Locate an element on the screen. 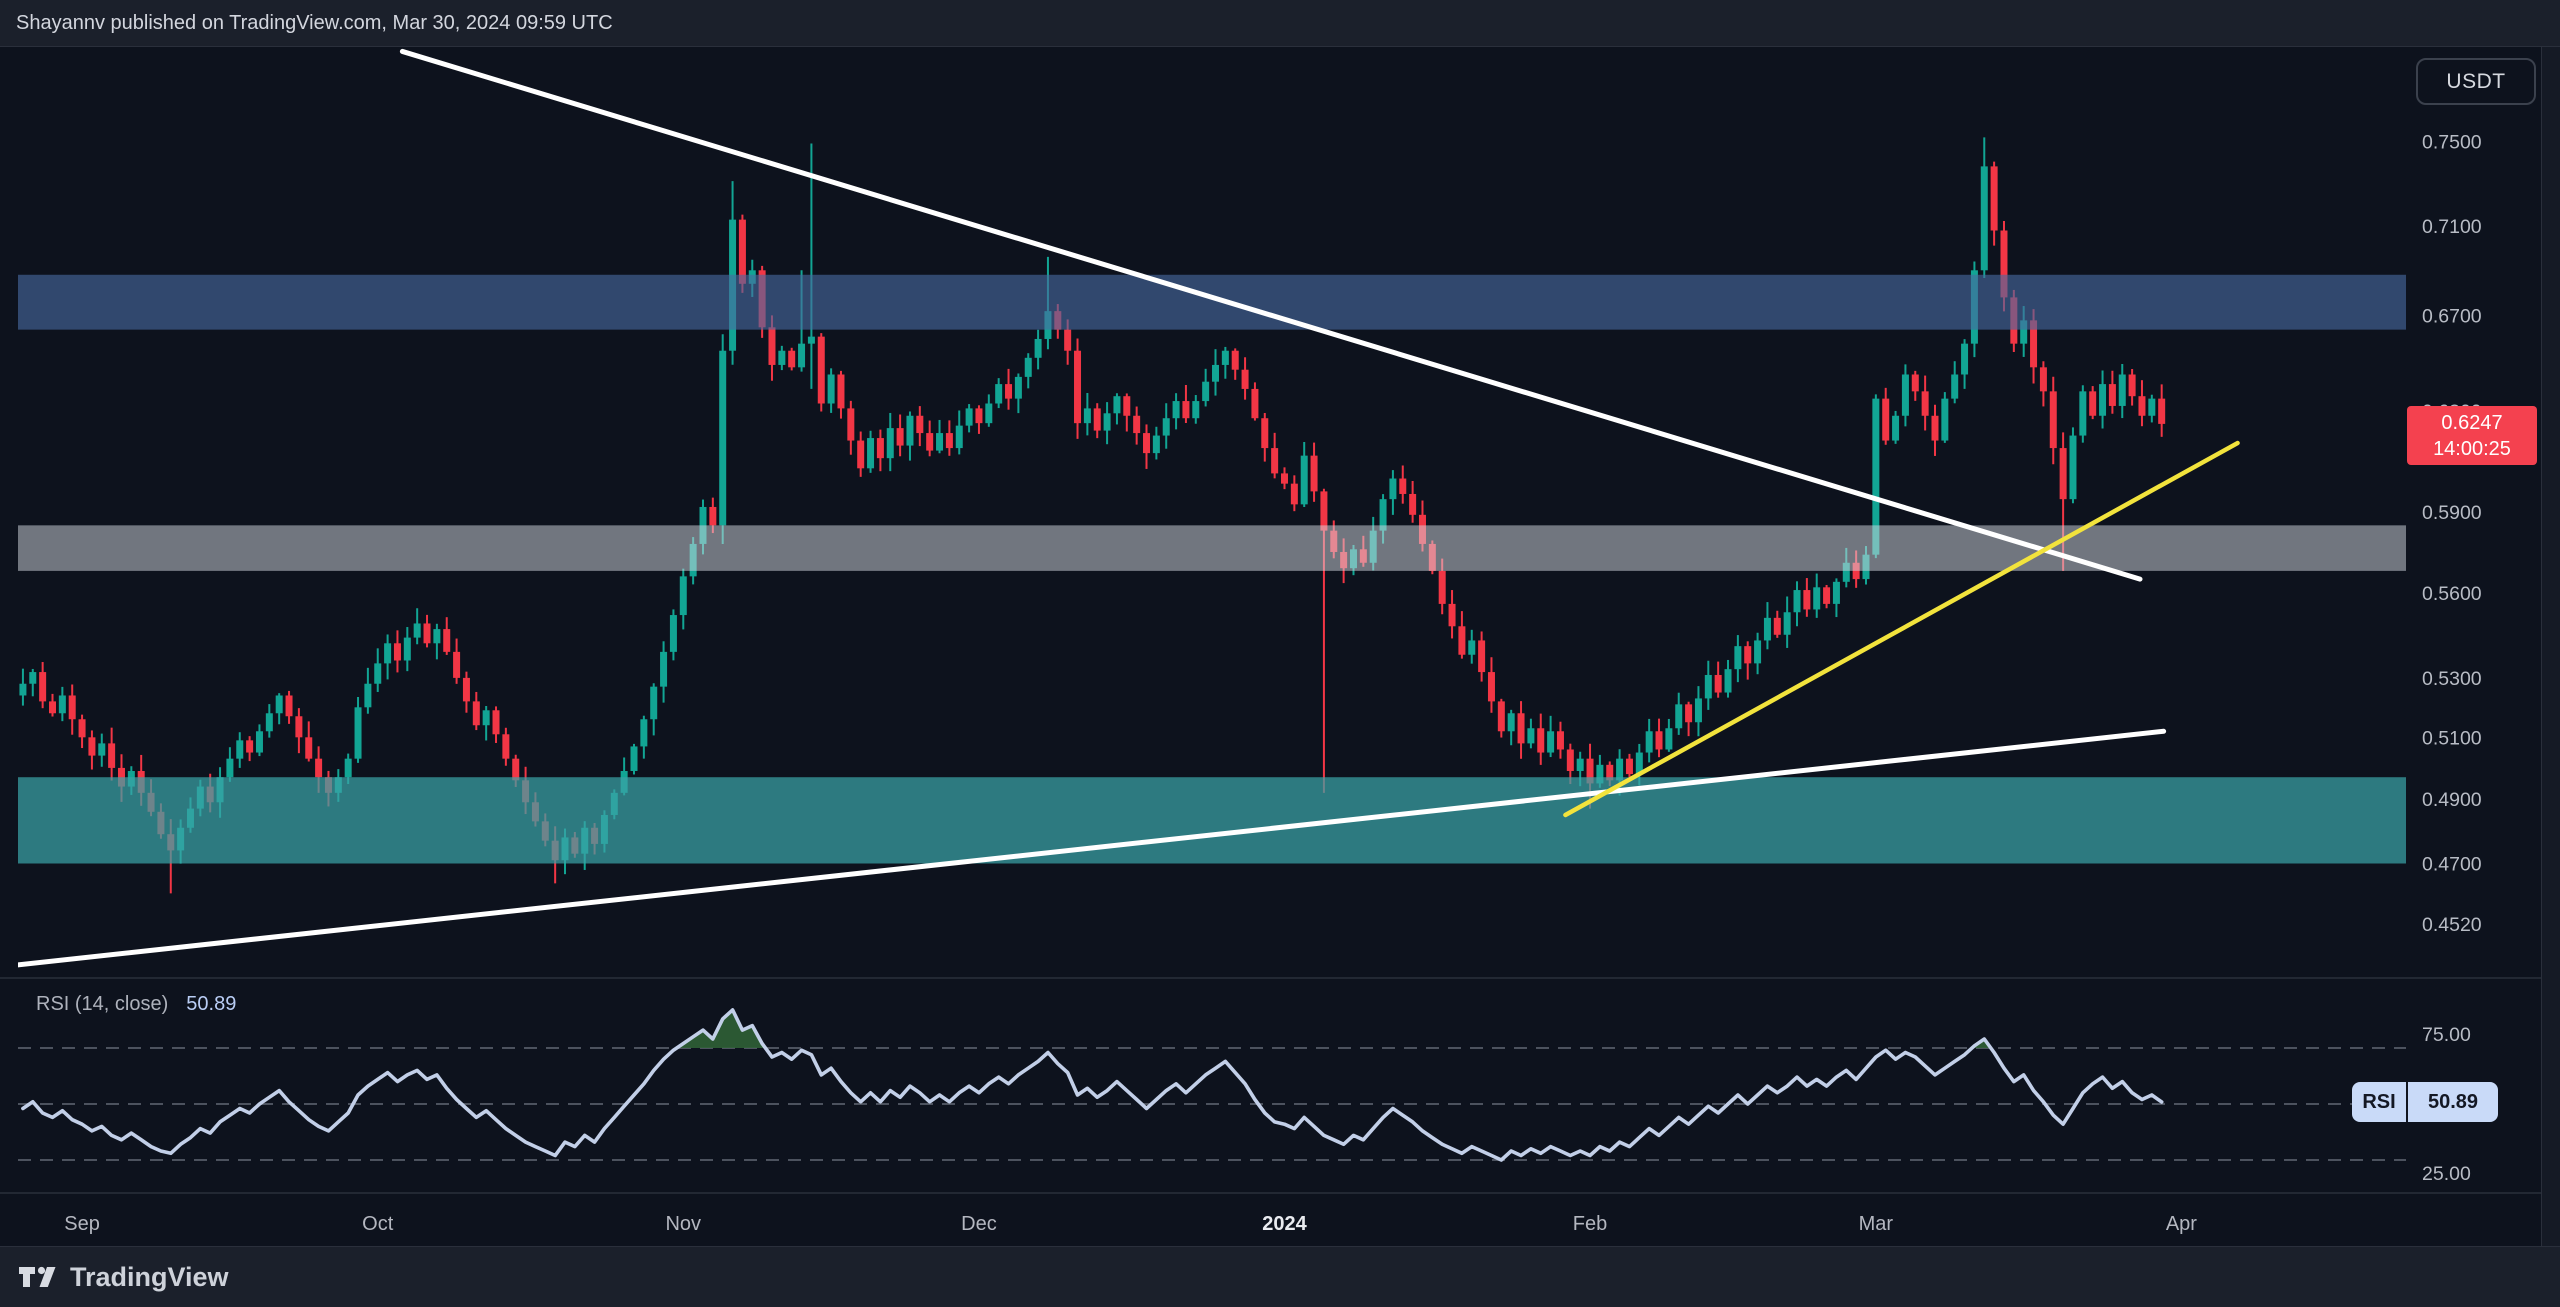  time-axis-label: Nov is located at coordinates (683, 1224).